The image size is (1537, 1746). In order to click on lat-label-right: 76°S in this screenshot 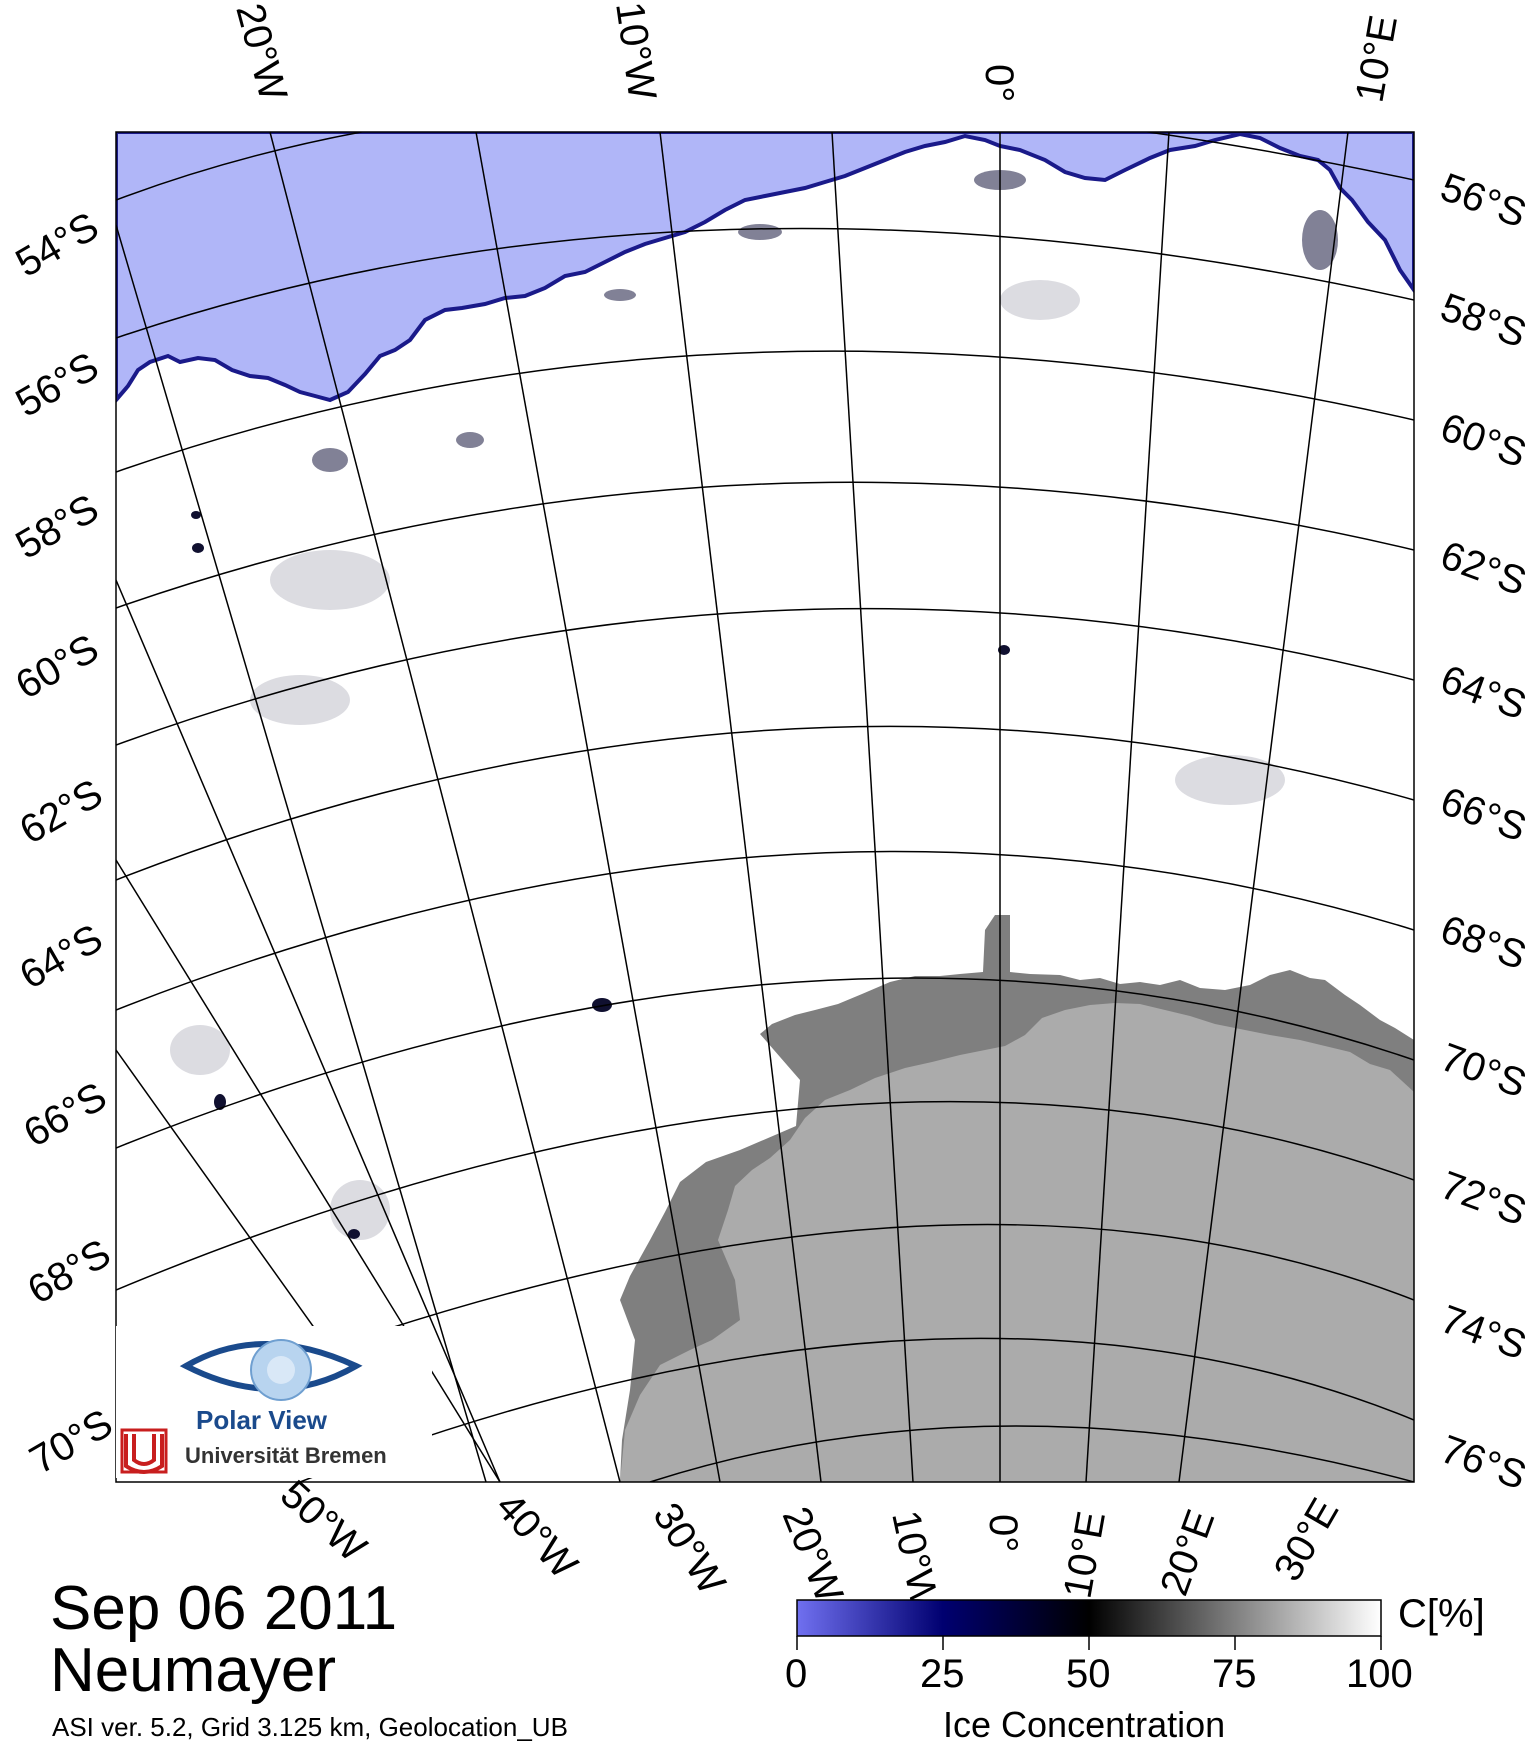, I will do `click(1483, 1462)`.